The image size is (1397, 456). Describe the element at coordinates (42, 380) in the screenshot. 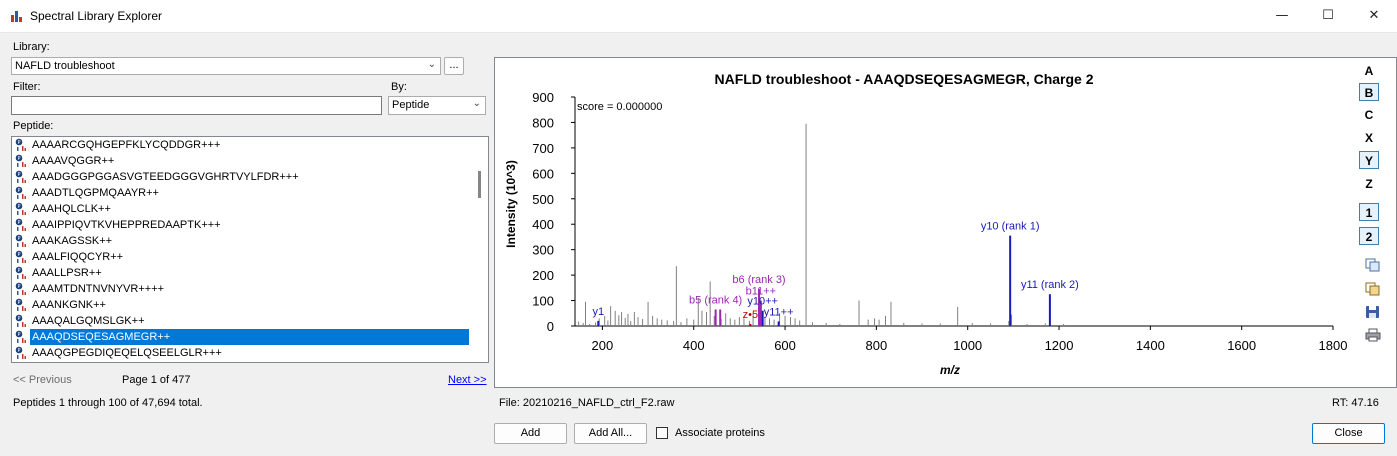

I see `previous-page-link: << Previous` at that location.